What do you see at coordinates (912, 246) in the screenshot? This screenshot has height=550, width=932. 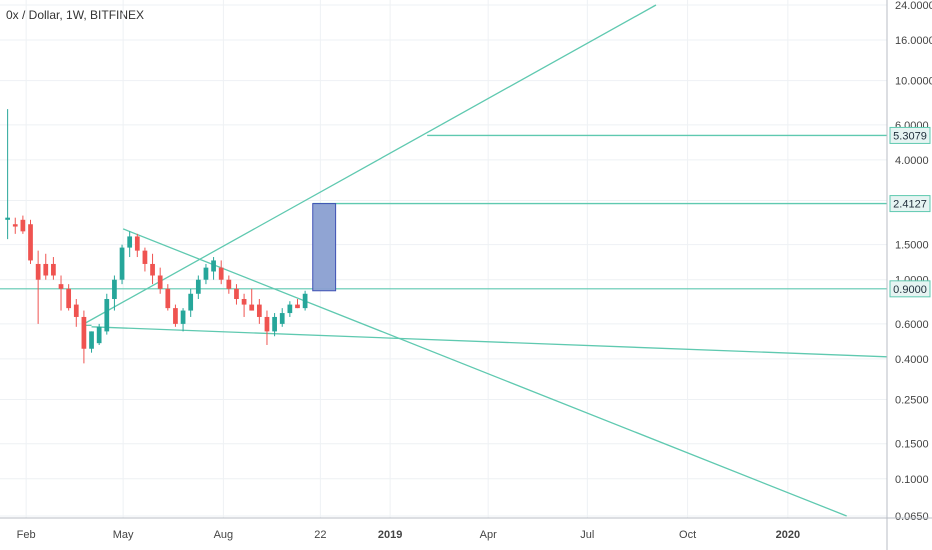 I see `y-tick-label: 1.5000` at bounding box center [912, 246].